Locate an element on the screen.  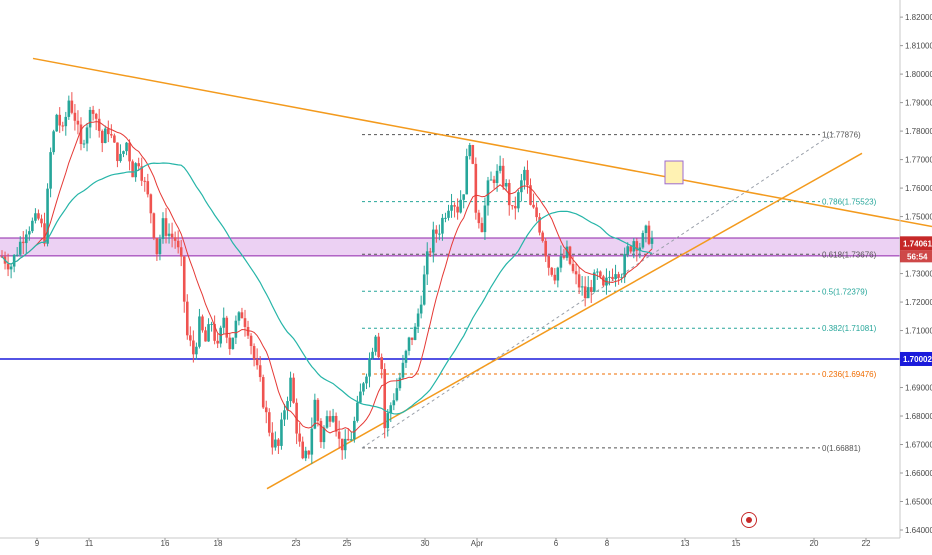
price-tick-label: 1.69000 is located at coordinates (918, 388).